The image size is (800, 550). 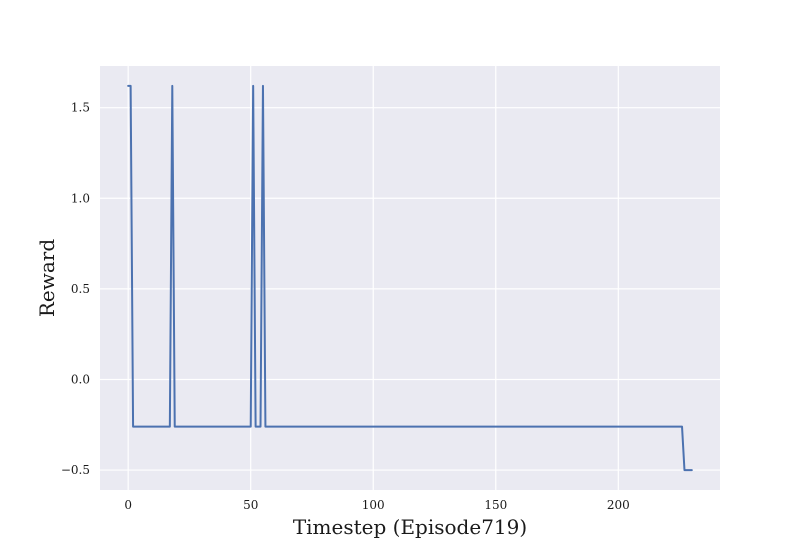 I want to click on y-axis-ticks: −0.5 0.0 0.5 1.0 1.5, so click(x=75, y=289).